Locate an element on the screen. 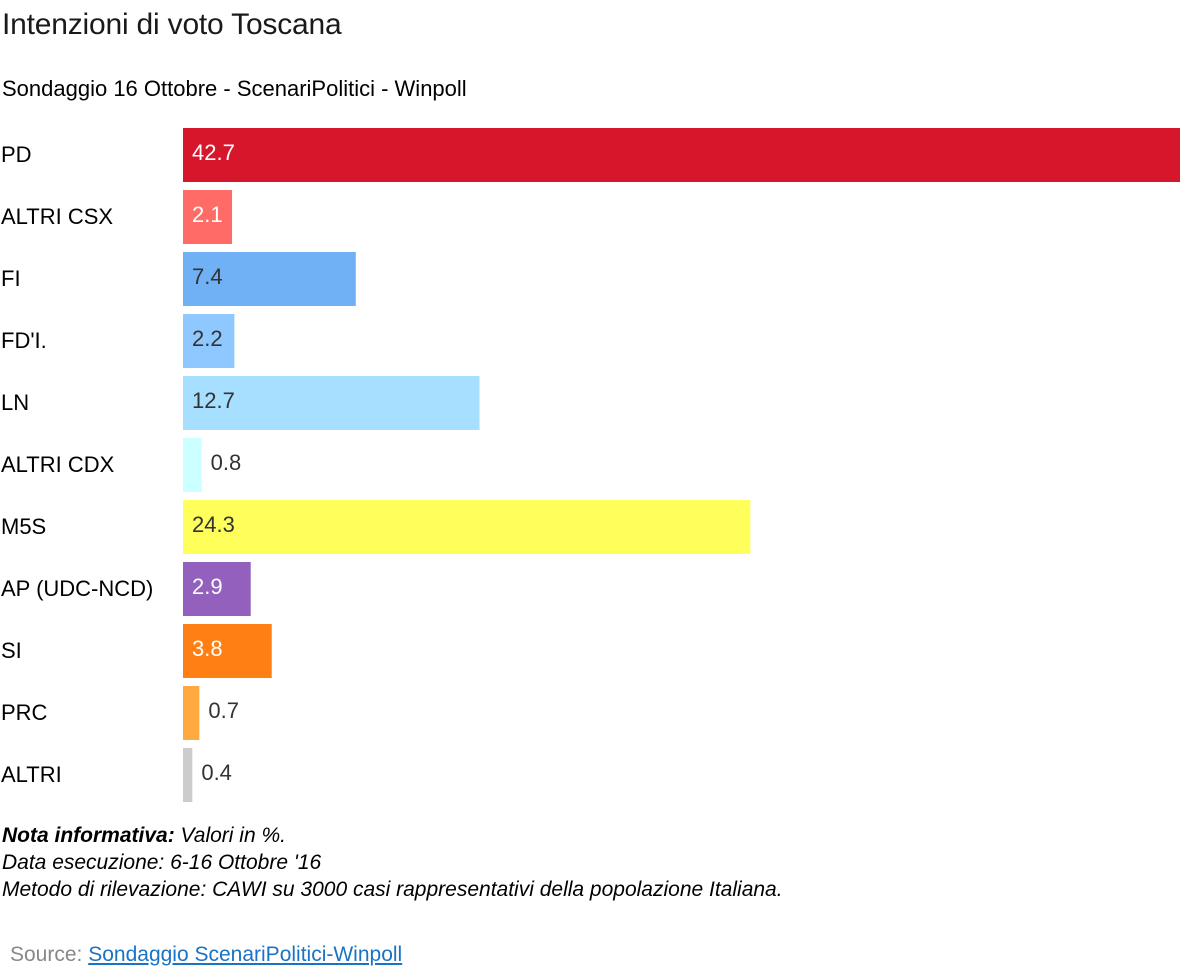 This screenshot has height=978, width=1180. bar-altri-csx is located at coordinates (208, 217).